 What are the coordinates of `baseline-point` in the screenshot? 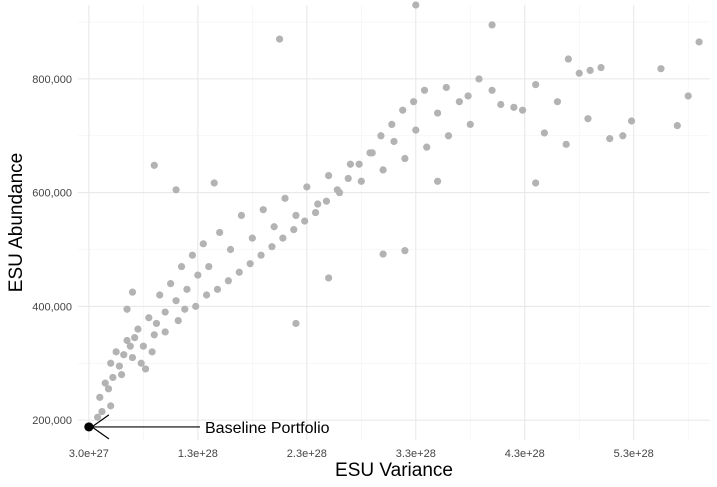 It's located at (89, 427).